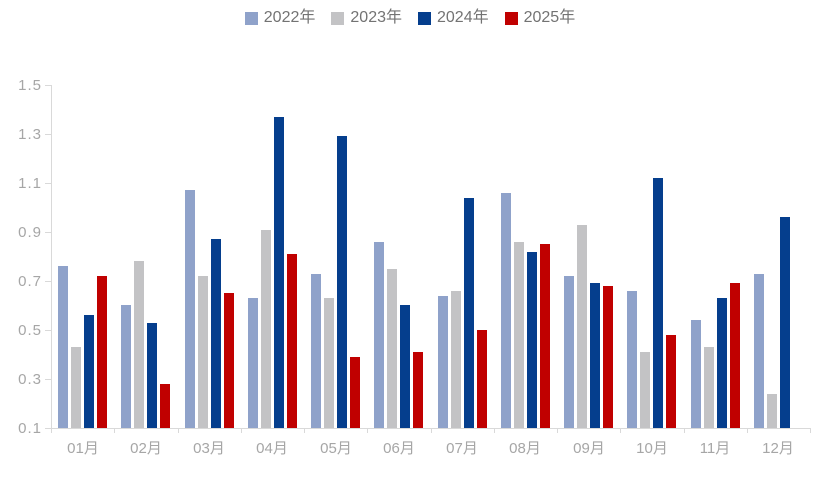 The width and height of the screenshot is (820, 481). What do you see at coordinates (30, 232) in the screenshot?
I see `y-axis-label: 0.9` at bounding box center [30, 232].